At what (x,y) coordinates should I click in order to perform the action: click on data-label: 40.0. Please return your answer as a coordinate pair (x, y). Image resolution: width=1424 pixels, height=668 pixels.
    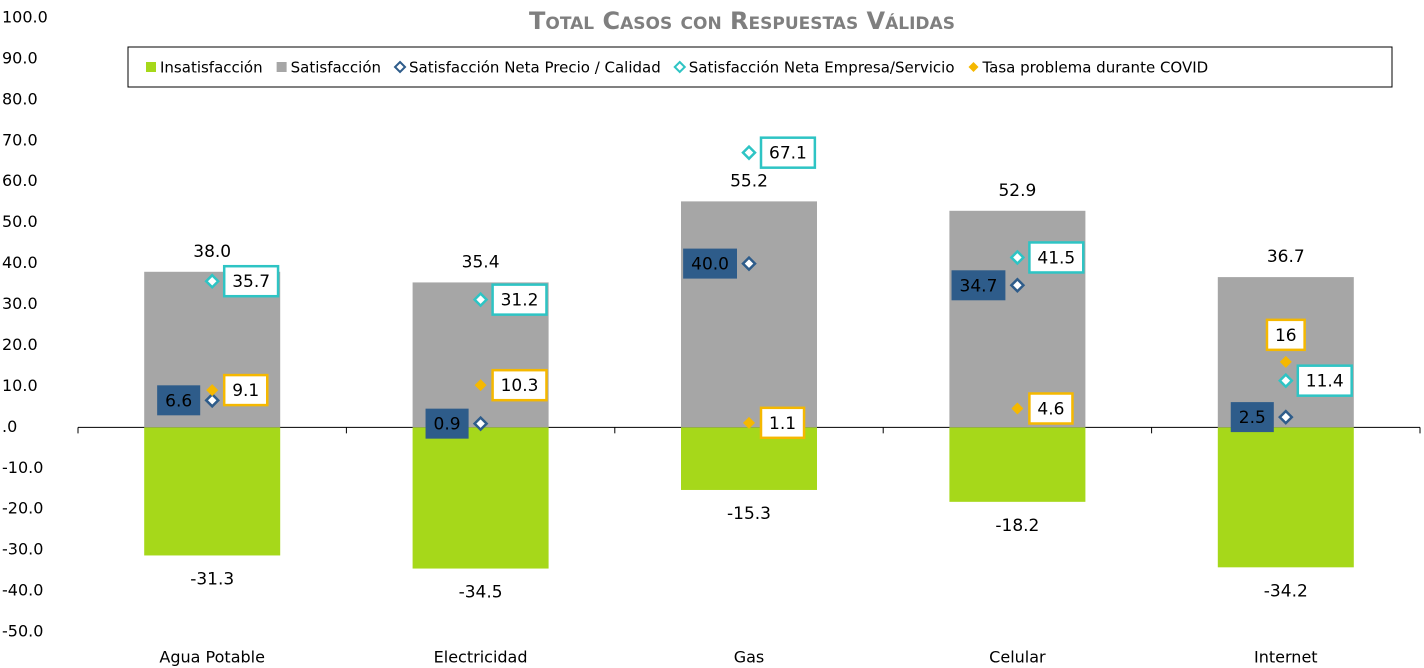
    Looking at the image, I should click on (710, 265).